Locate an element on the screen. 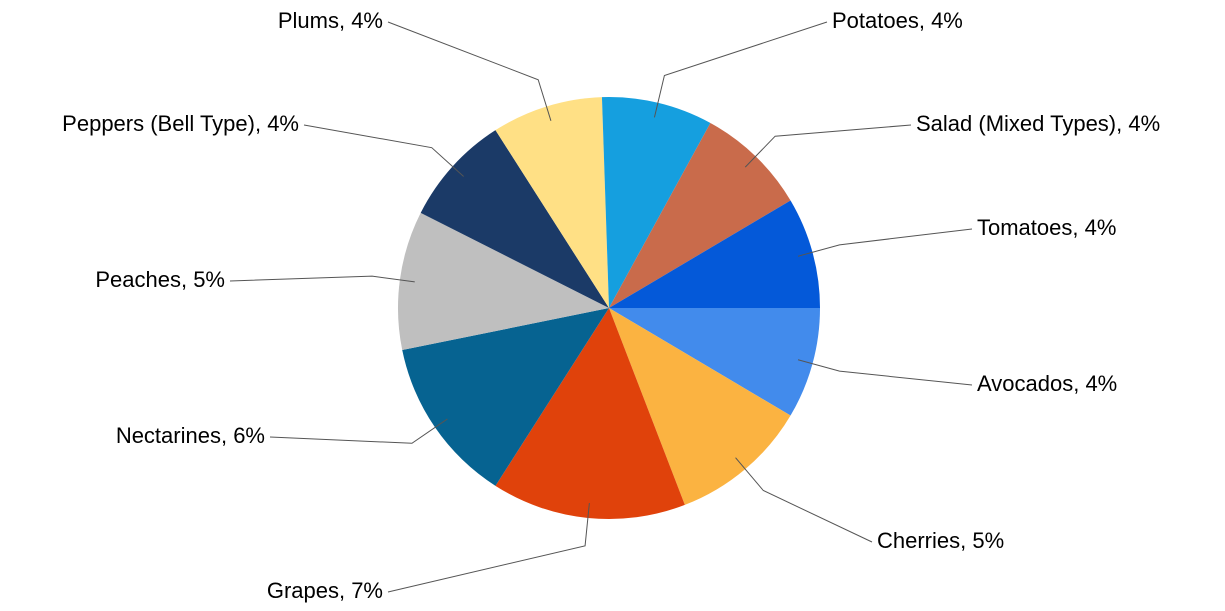 This screenshot has width=1225, height=611. data-label: Salad (Mixed Types), 4% is located at coordinates (1038, 123).